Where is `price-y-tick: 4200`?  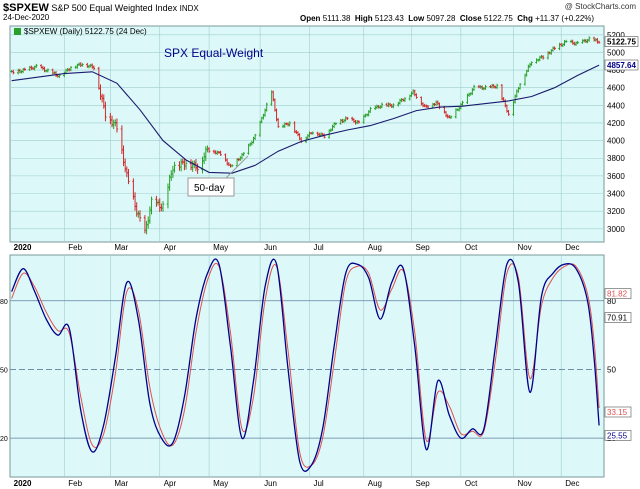
price-y-tick: 4200 is located at coordinates (616, 123).